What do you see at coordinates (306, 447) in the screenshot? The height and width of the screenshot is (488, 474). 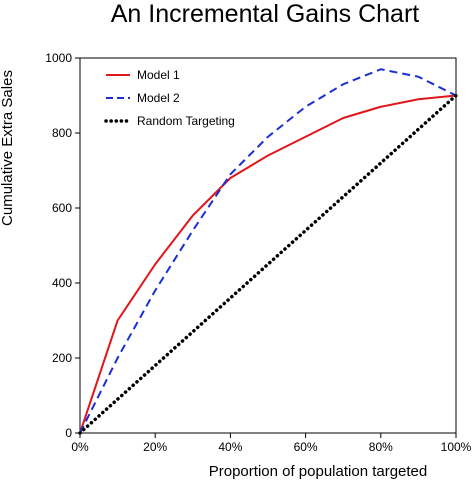 I see `x-tick-label: 60%` at bounding box center [306, 447].